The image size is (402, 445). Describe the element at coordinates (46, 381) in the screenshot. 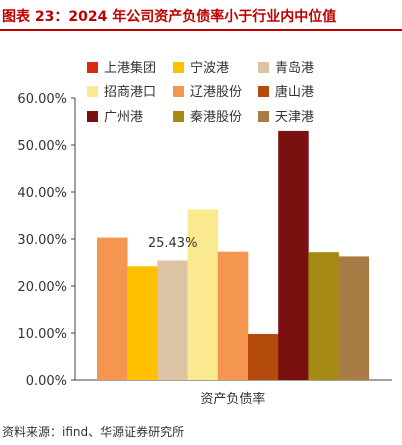

I see `y-tick-label: 0.00%` at that location.